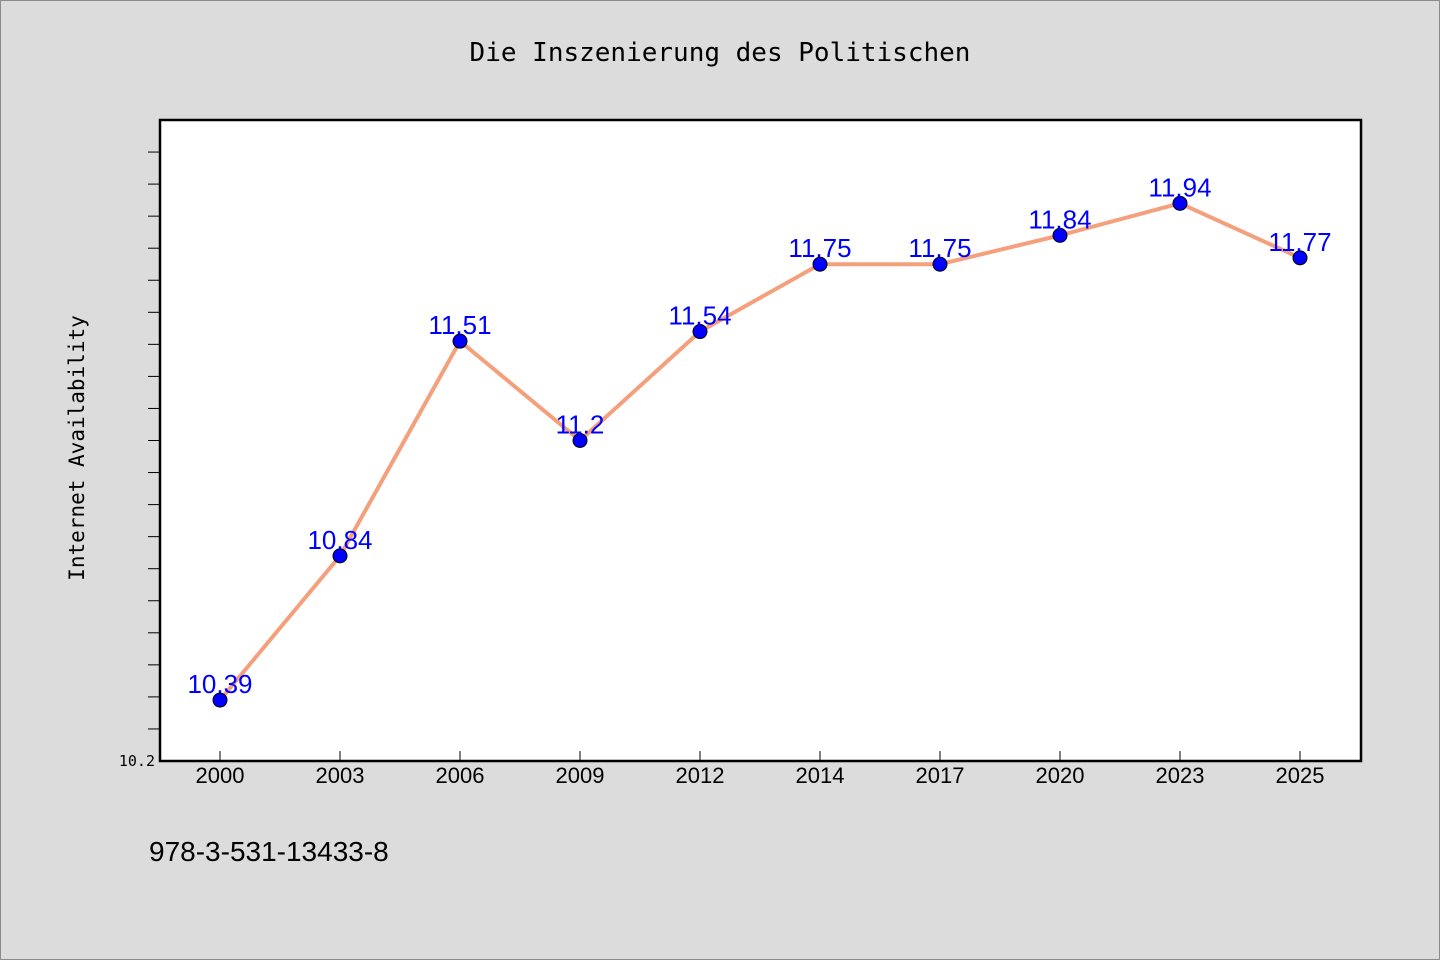 This screenshot has height=960, width=1440. What do you see at coordinates (699, 316) in the screenshot?
I see `data-label: 11.54` at bounding box center [699, 316].